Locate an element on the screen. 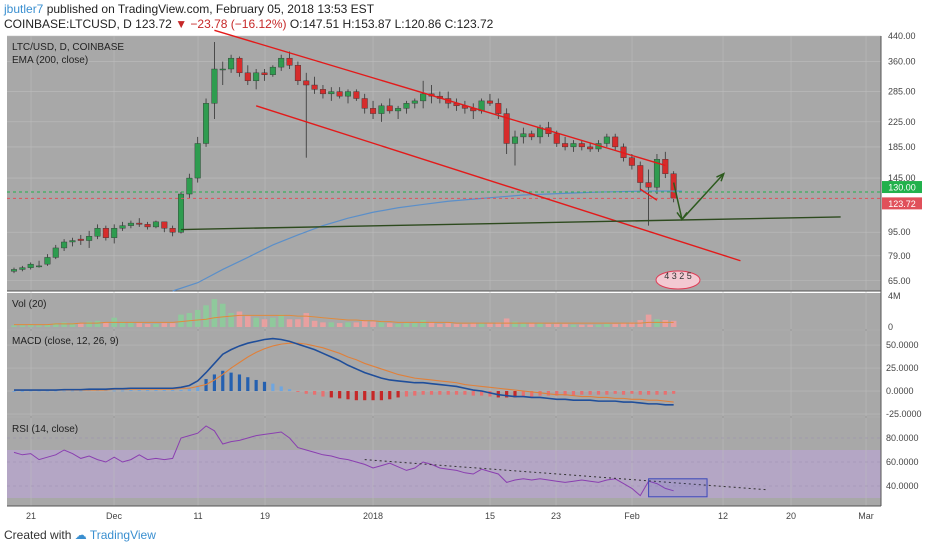 This screenshot has height=550, width=932. macd-tick-label: 25.0000 is located at coordinates (902, 368).